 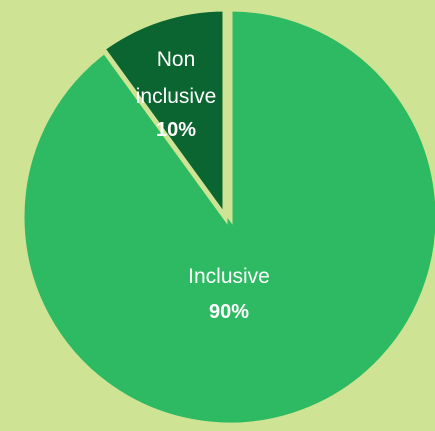 What do you see at coordinates (176, 59) in the screenshot?
I see `slice-label-non-inclusive-line1: Non` at bounding box center [176, 59].